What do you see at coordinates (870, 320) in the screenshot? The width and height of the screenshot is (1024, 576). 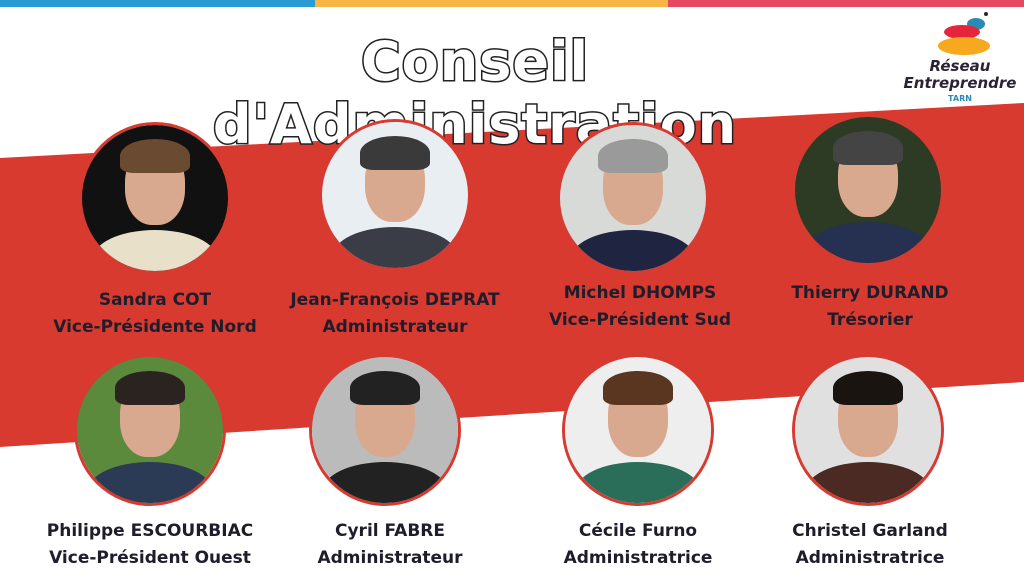 I see `member-role: Trésorier` at bounding box center [870, 320].